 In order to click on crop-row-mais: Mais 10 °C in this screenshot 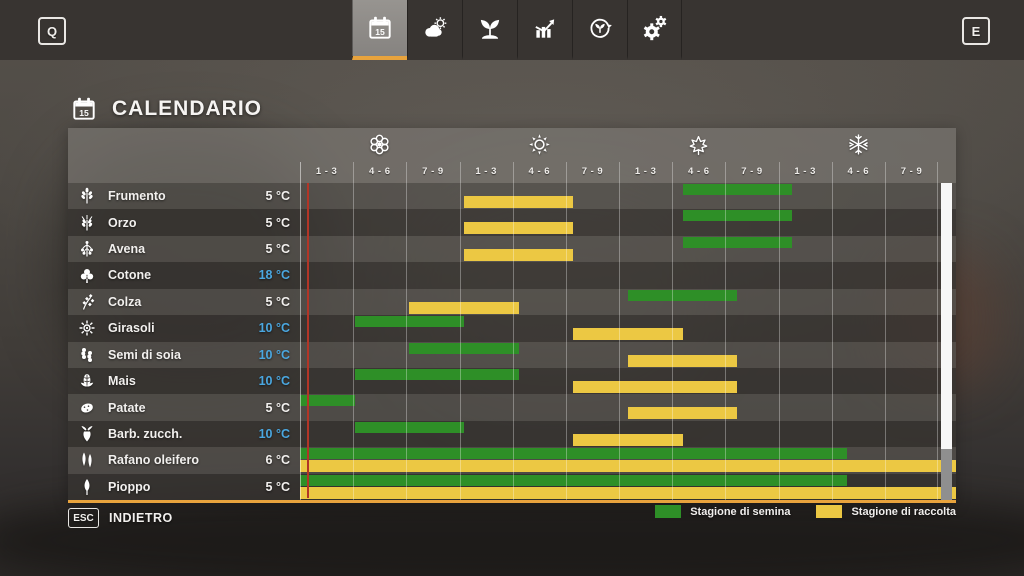, I will do `click(512, 381)`.